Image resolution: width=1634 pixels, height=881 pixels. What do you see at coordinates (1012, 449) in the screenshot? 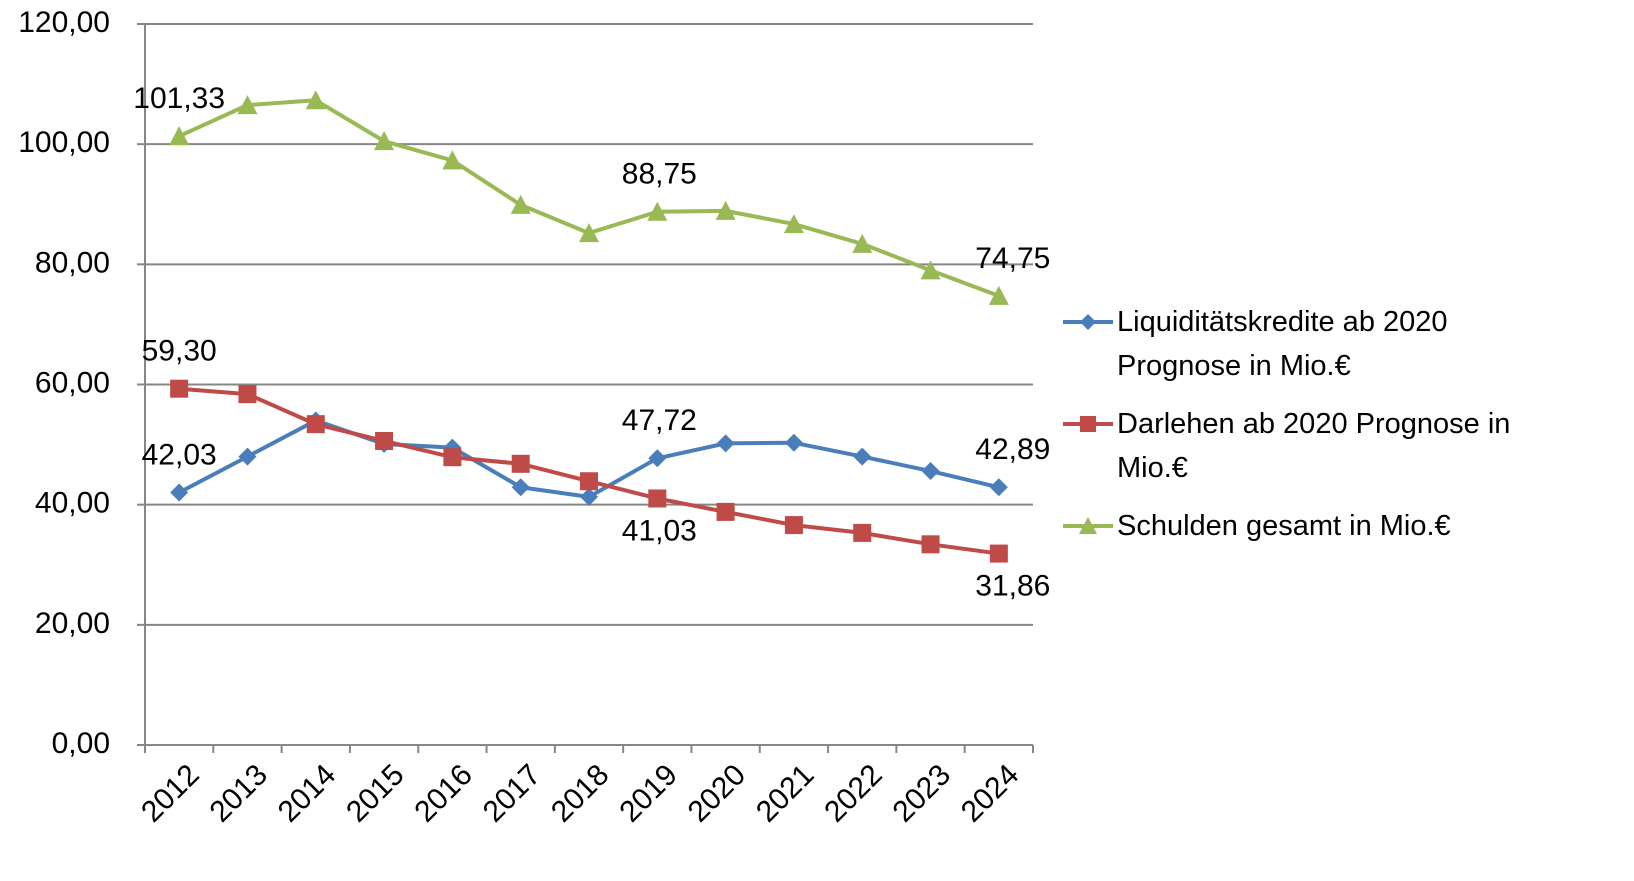
I see `data-label: 42,89` at bounding box center [1012, 449].